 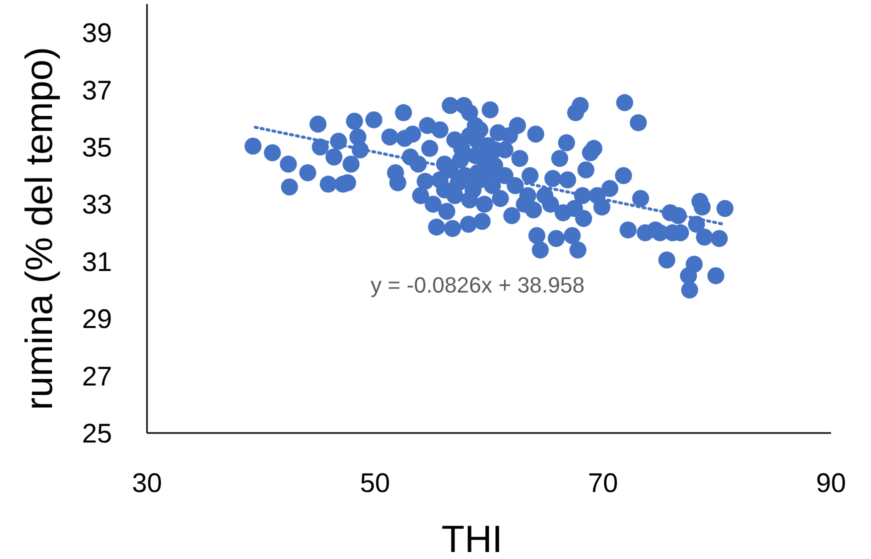 I want to click on y-tick-label: 39, so click(x=97, y=33).